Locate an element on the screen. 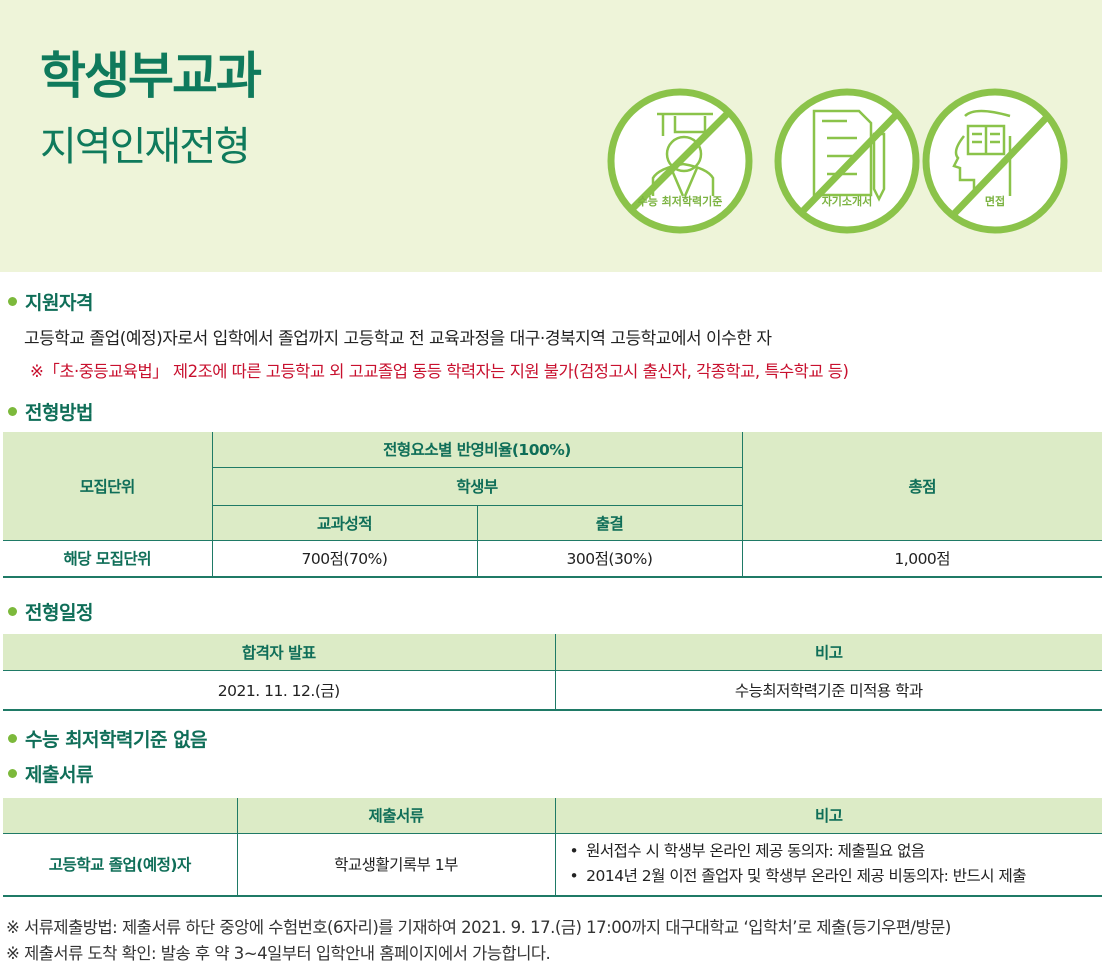 This screenshot has width=1102, height=976. section-heading-qualification: 지원자격 is located at coordinates (50, 301).